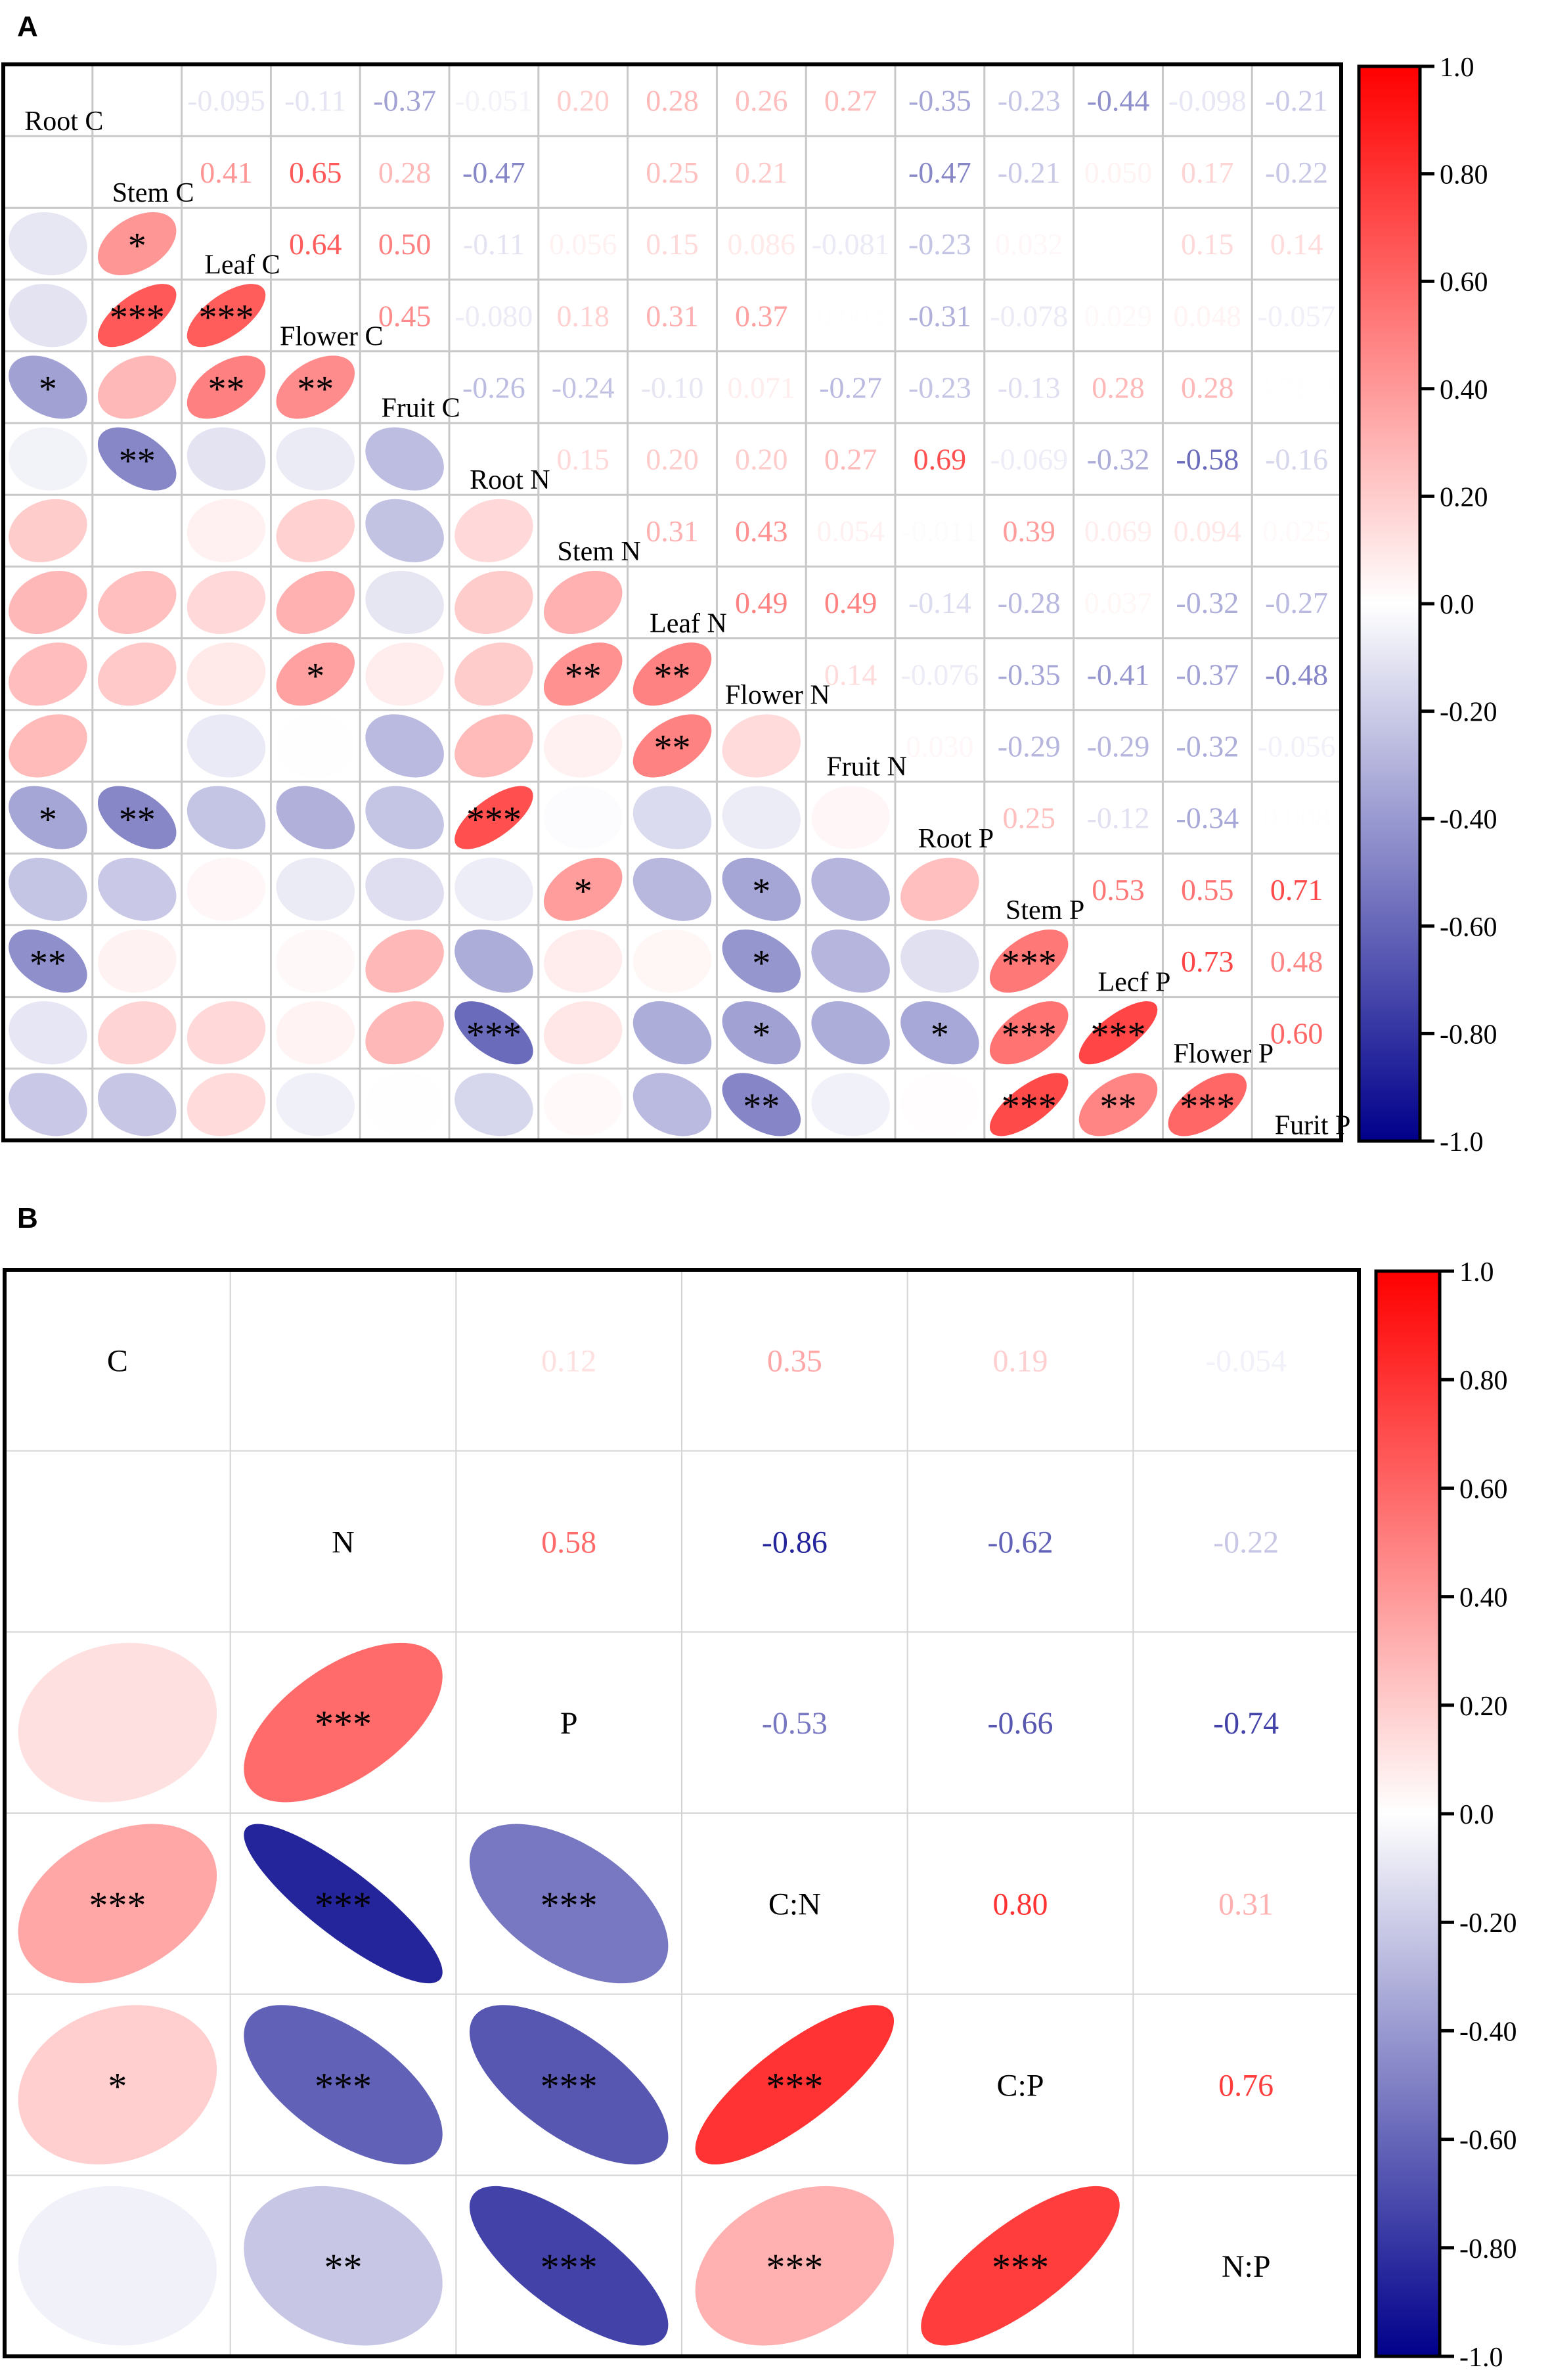 The width and height of the screenshot is (1552, 2380). Describe the element at coordinates (583, 244) in the screenshot. I see `correlation-value: 0.056` at that location.